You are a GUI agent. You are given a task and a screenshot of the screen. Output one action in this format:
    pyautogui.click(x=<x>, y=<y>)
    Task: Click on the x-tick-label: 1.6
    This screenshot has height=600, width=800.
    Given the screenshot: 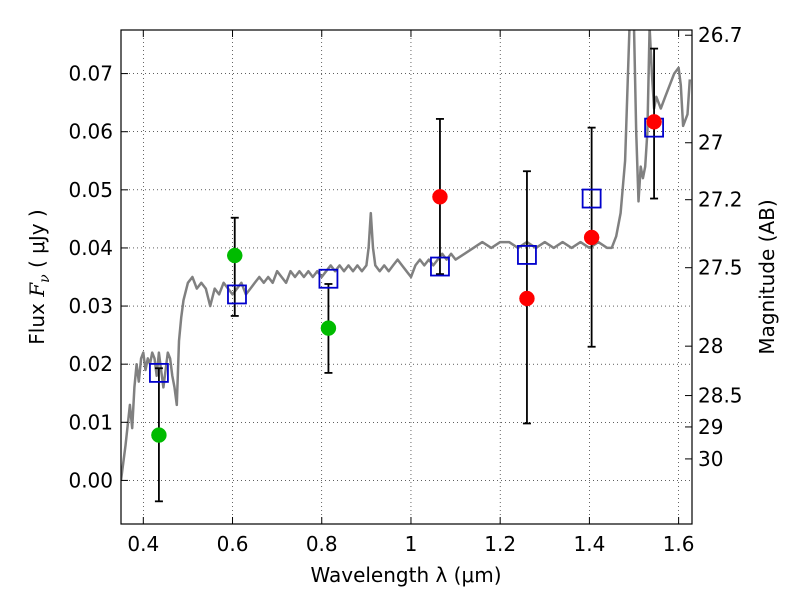 What is the action you would take?
    pyautogui.click(x=679, y=544)
    